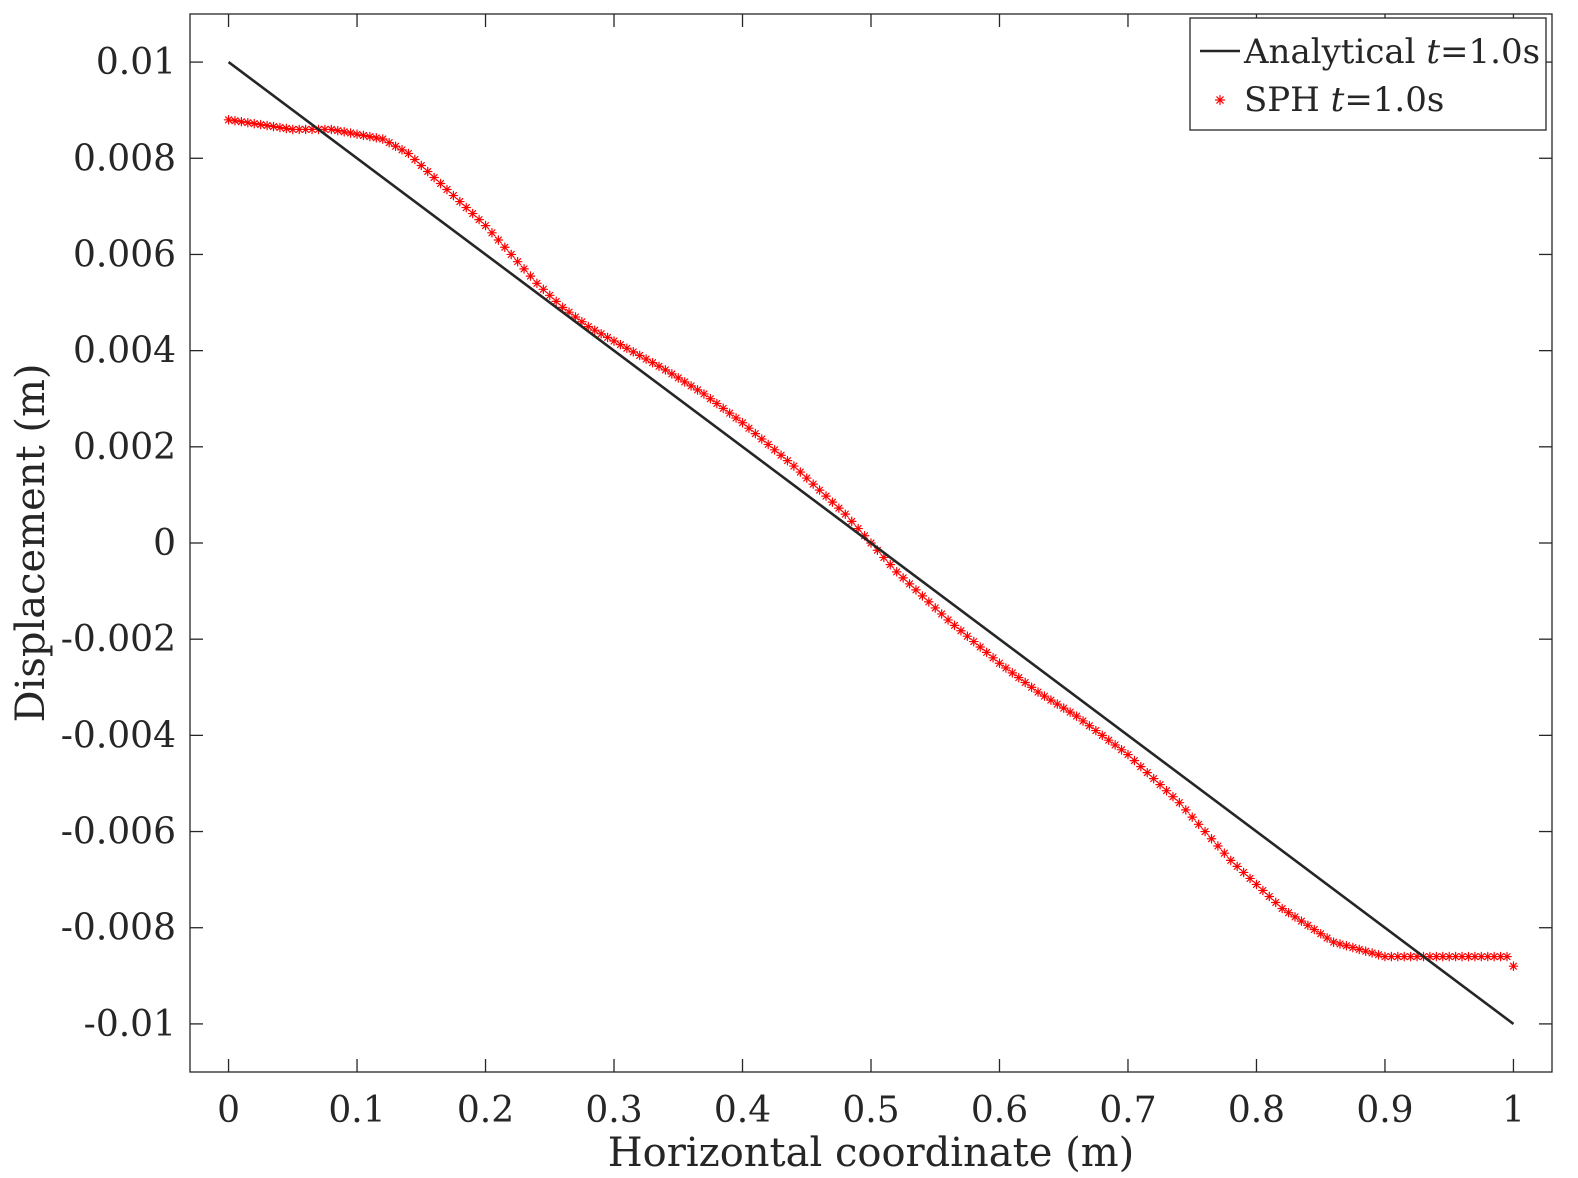 The height and width of the screenshot is (1178, 1578). What do you see at coordinates (31, 542) in the screenshot?
I see `y-axis-title: Displacement (m)` at bounding box center [31, 542].